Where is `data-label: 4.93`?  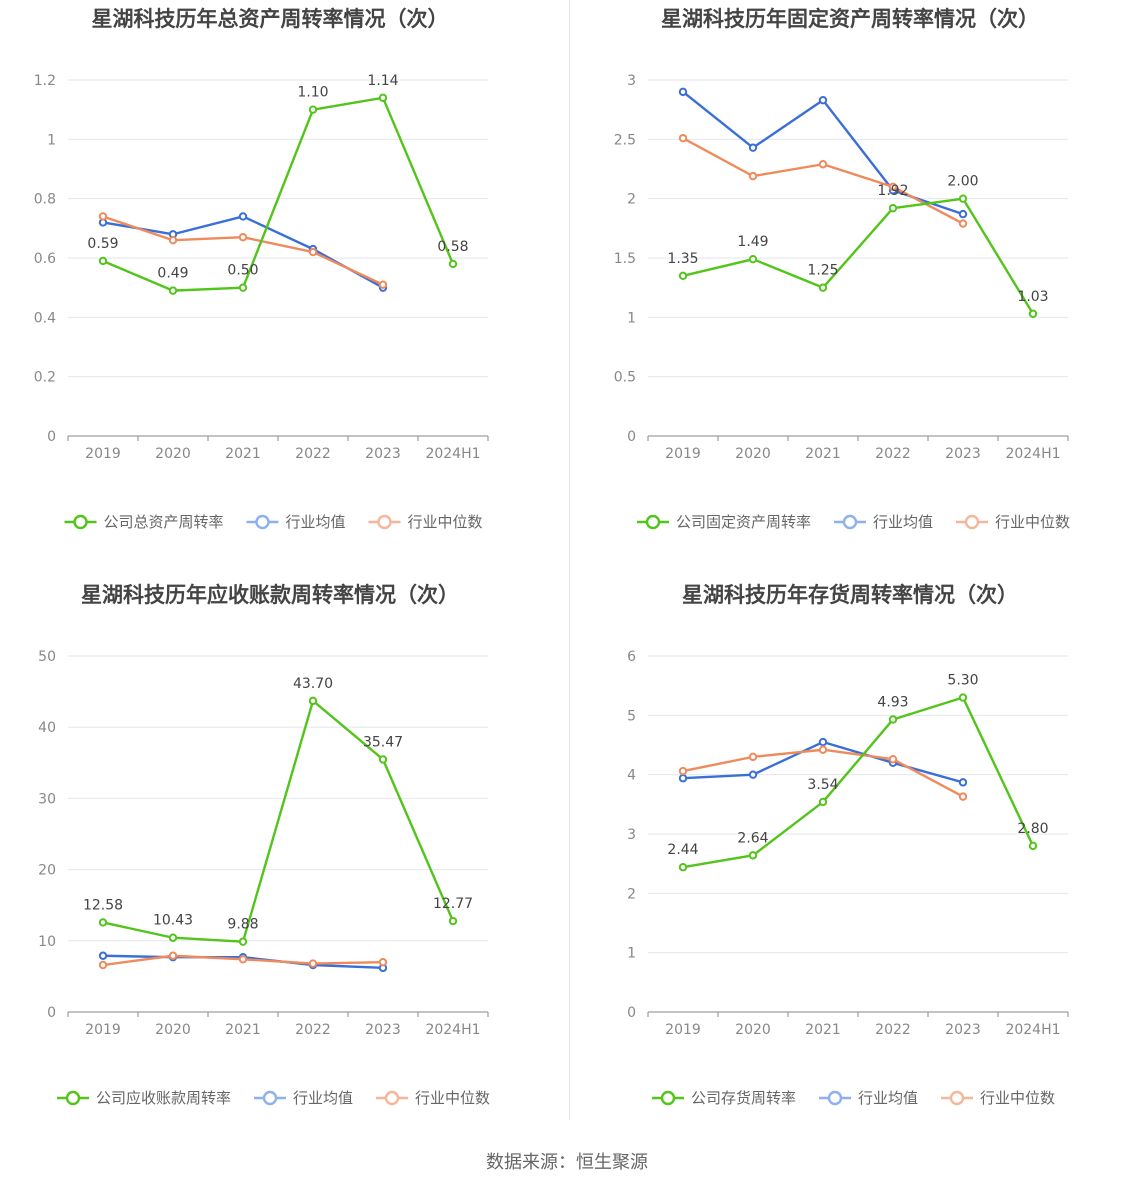 data-label: 4.93 is located at coordinates (892, 702).